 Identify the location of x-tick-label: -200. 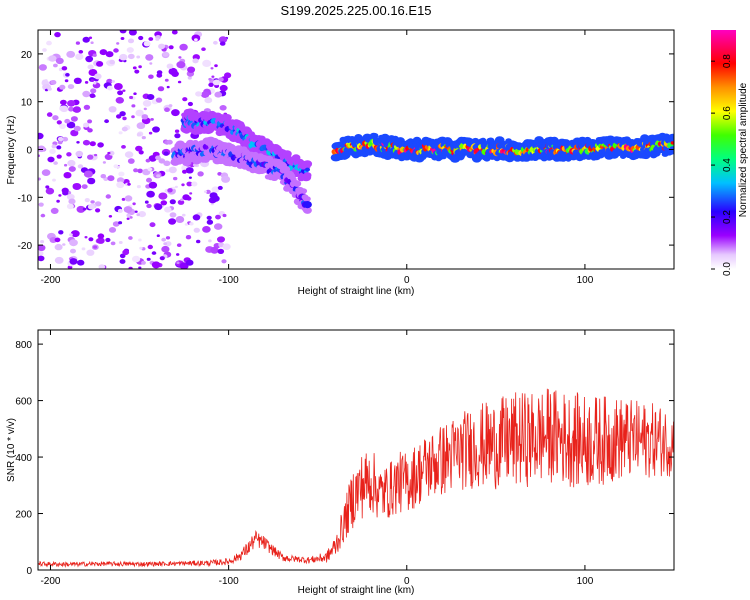
(50, 581).